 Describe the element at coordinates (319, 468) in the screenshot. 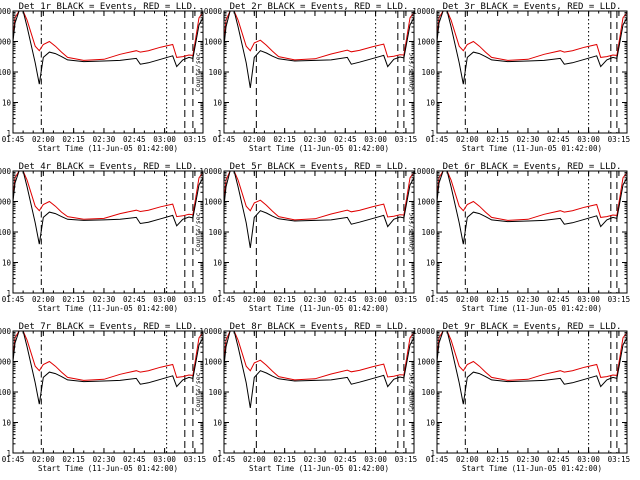

I see `det8-x-axis-label: Start Time (11-Jun-05 01:42:00)` at that location.